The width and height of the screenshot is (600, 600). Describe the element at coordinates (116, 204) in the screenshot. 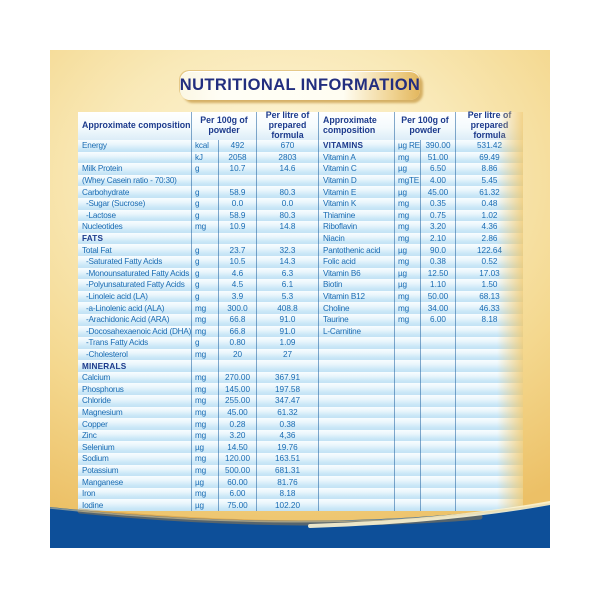

I see `nutrient-label: -Sugar (Sucrose)` at that location.